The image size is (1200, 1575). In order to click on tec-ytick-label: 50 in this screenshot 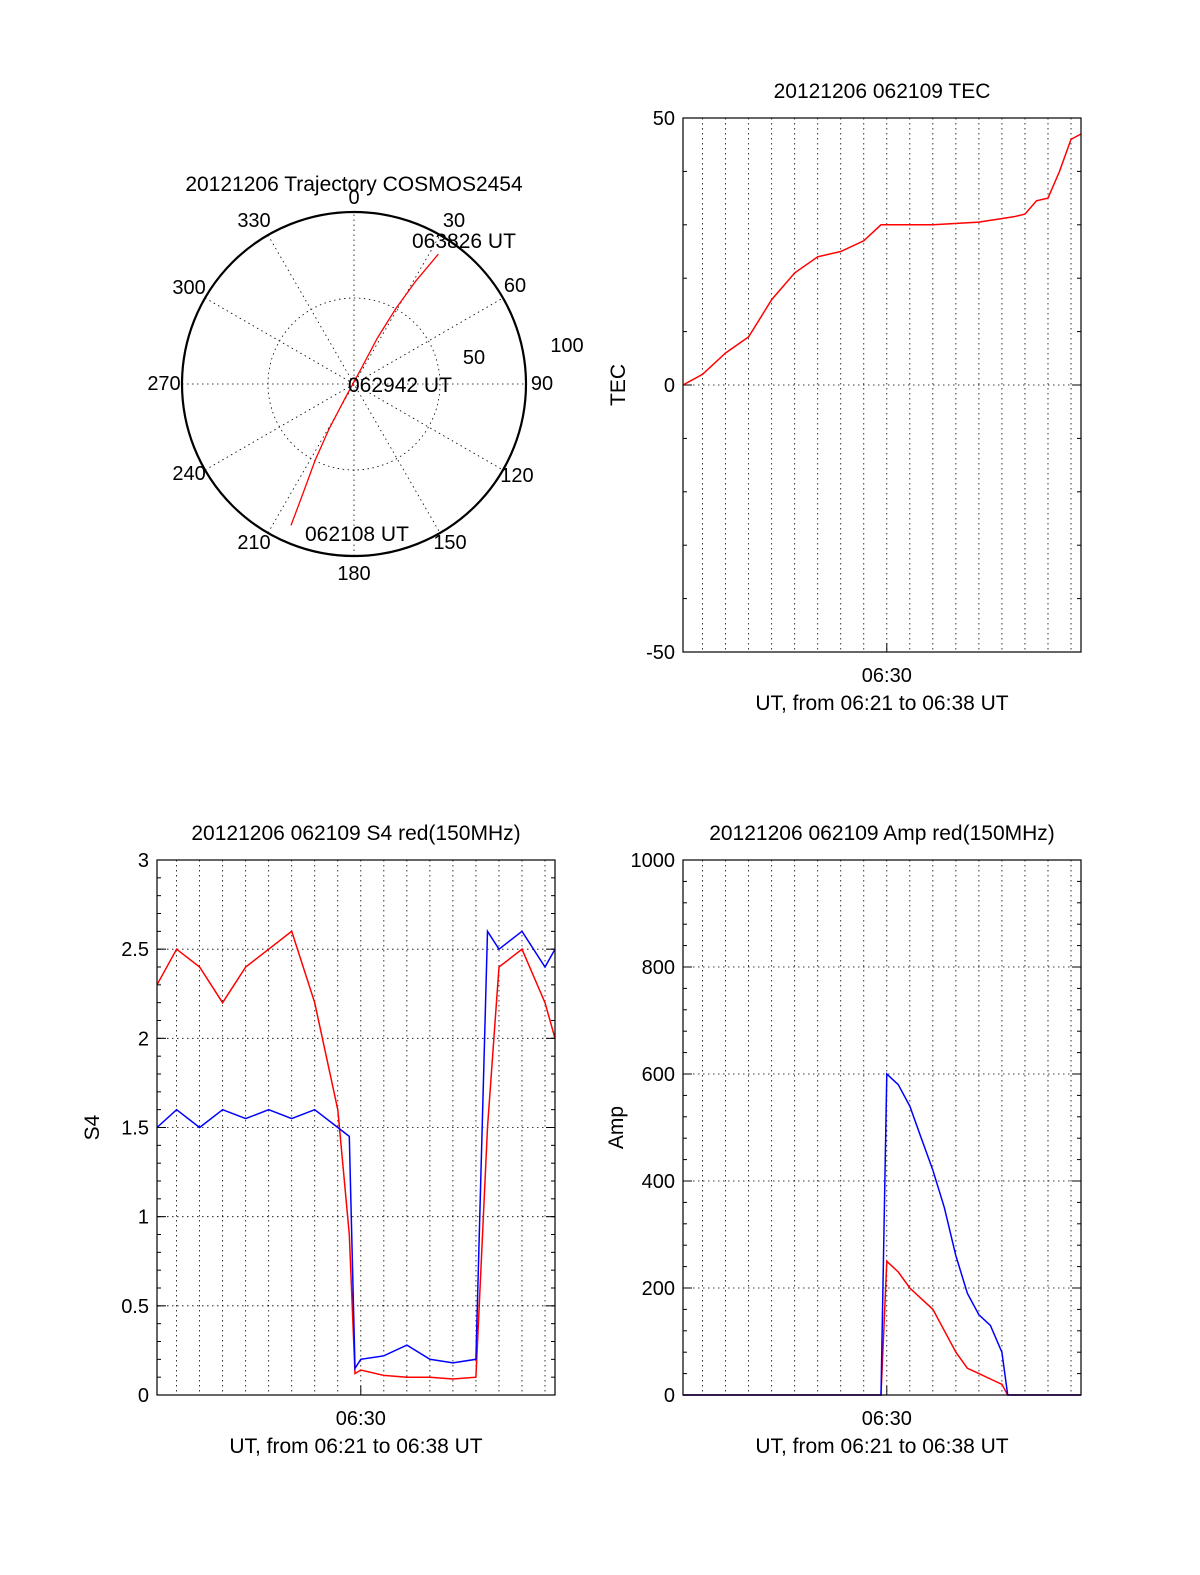, I will do `click(664, 119)`.